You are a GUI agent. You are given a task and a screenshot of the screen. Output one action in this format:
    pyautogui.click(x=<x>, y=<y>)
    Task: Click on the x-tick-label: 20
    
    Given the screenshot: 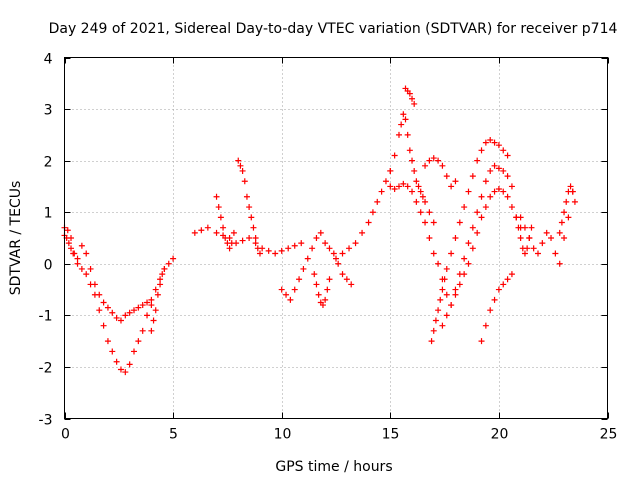 What is the action you would take?
    pyautogui.click(x=500, y=435)
    